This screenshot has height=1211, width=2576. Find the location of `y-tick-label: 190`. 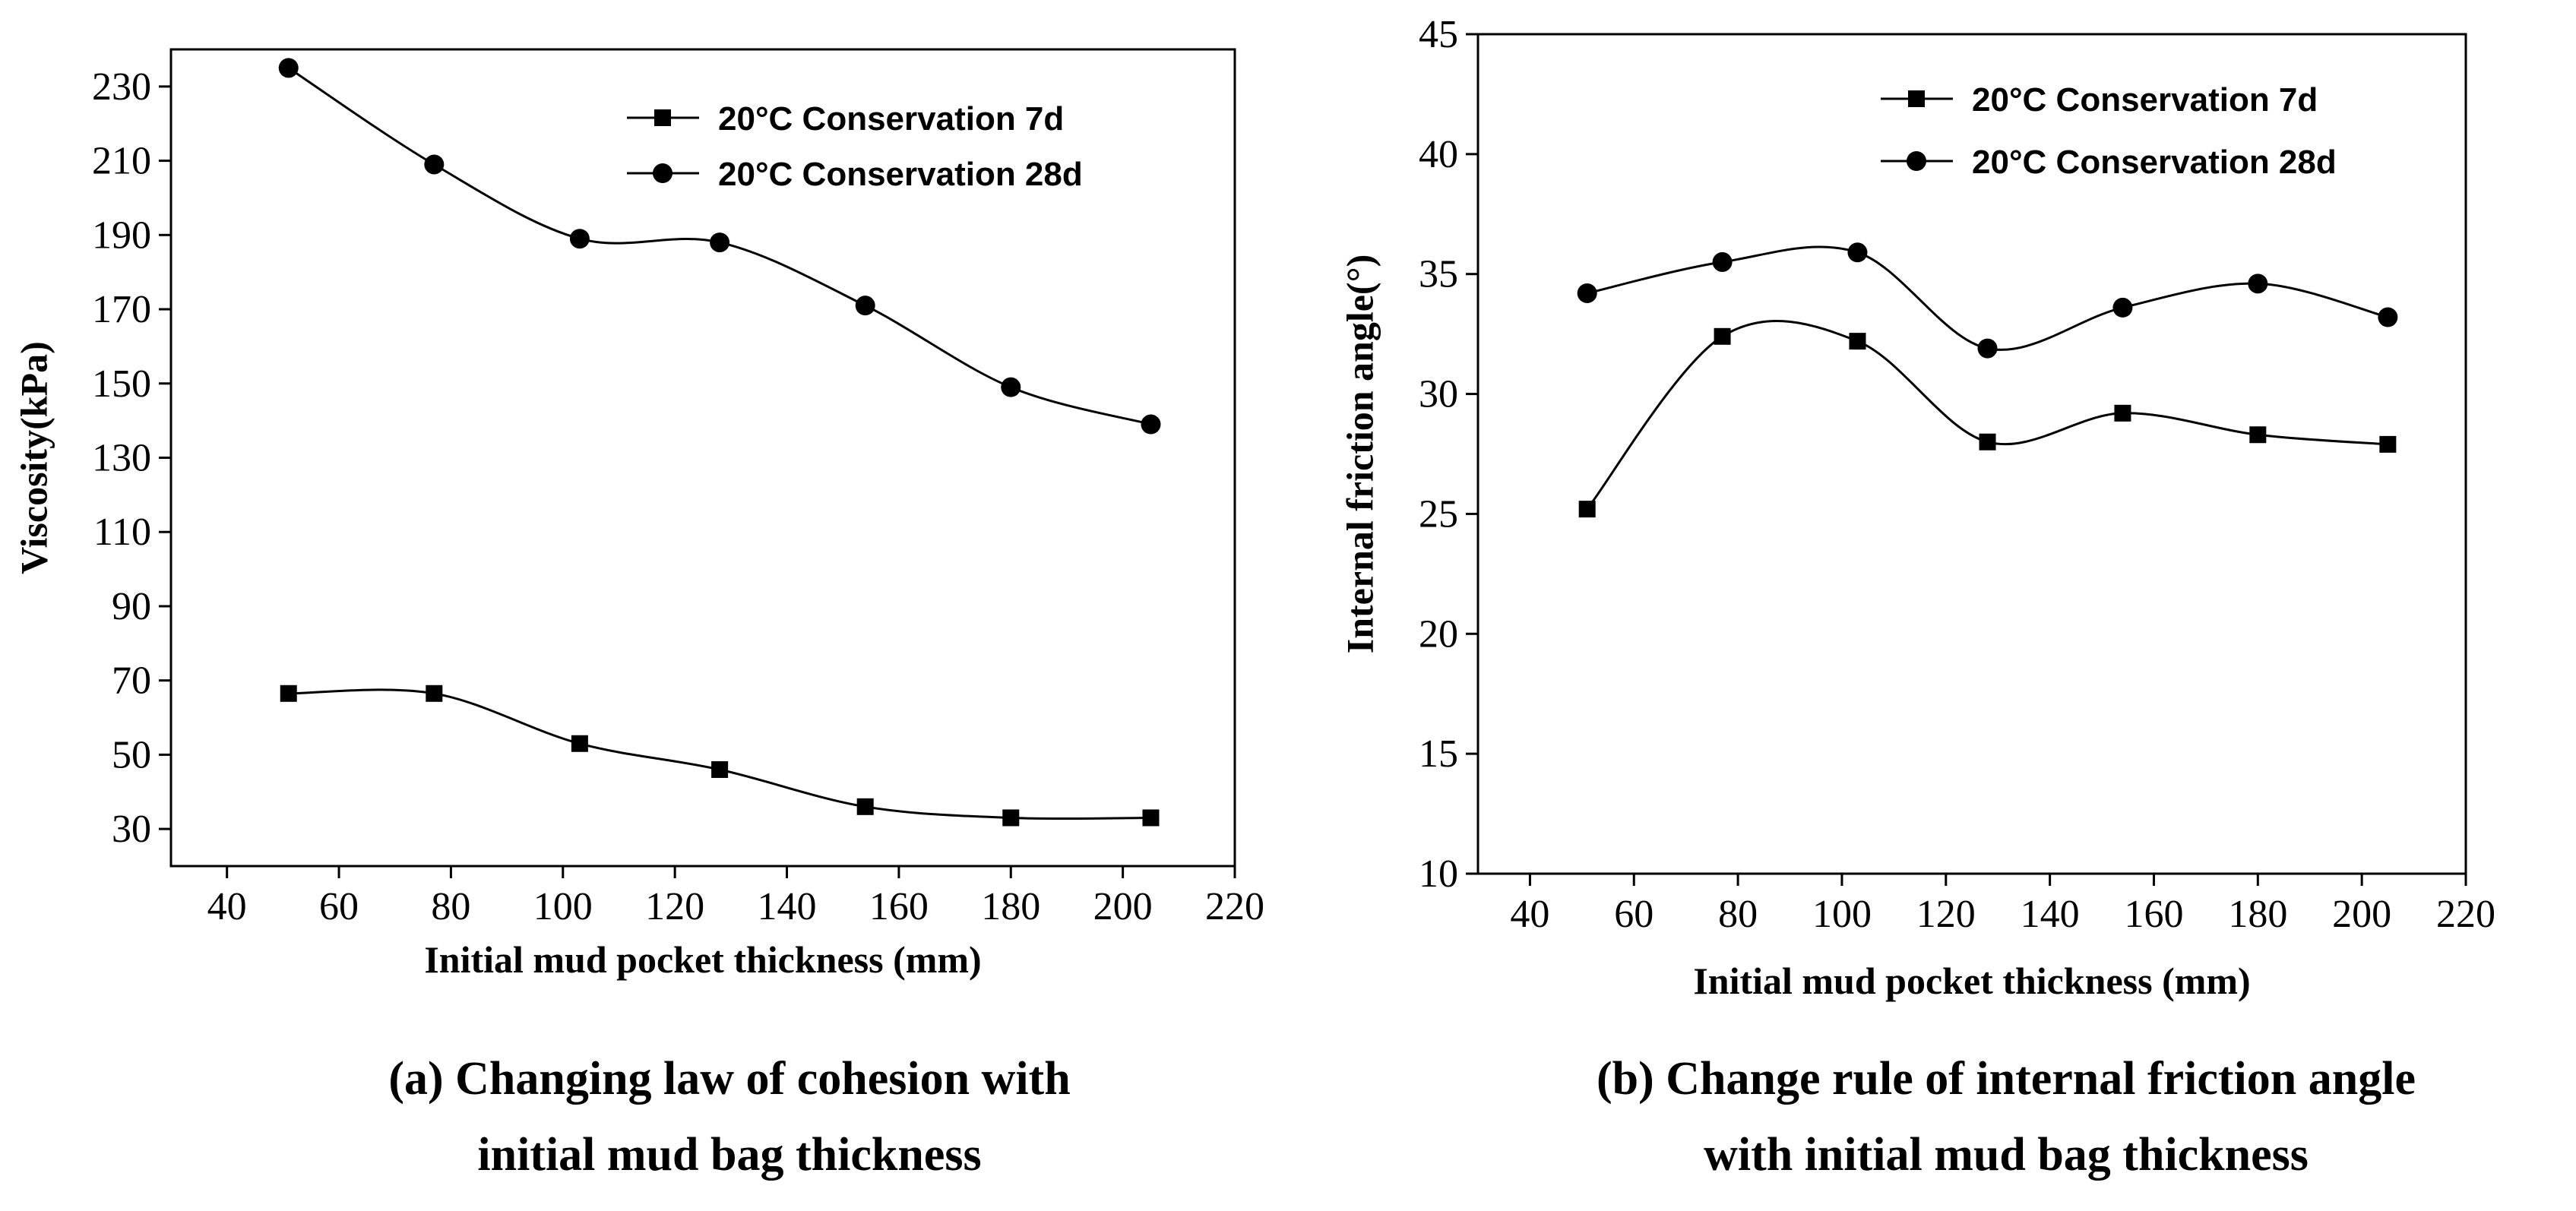

y-tick-label: 190 is located at coordinates (121, 235).